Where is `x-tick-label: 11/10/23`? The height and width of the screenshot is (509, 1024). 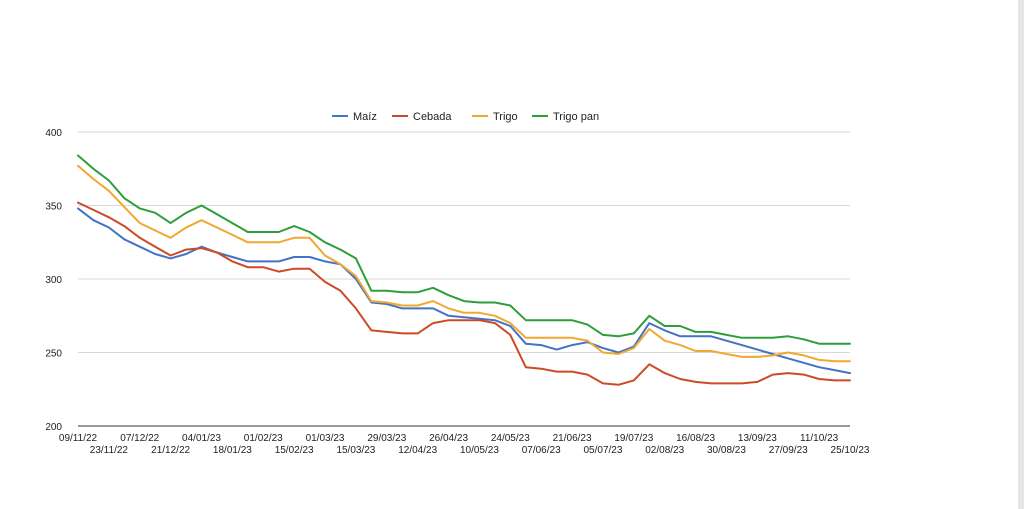
x-tick-label: 11/10/23 is located at coordinates (819, 438).